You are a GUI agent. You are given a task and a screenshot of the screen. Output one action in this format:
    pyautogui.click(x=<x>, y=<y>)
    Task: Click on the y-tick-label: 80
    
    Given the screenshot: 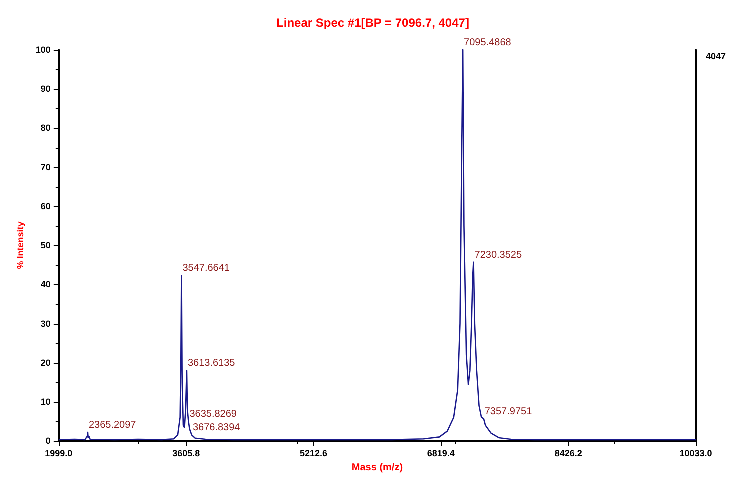 What is the action you would take?
    pyautogui.click(x=45, y=128)
    